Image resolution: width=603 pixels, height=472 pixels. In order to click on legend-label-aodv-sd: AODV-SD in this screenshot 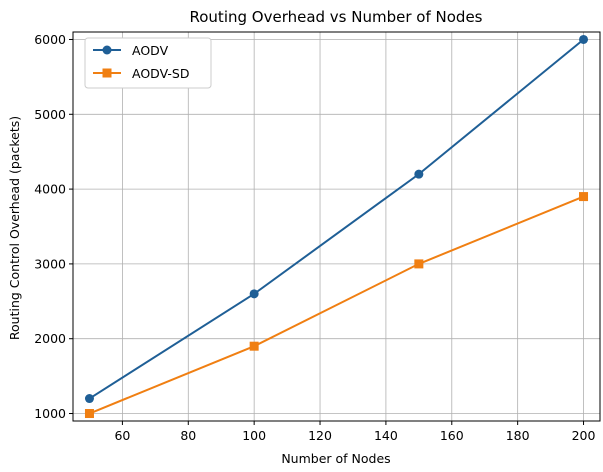, I will do `click(160, 73)`.